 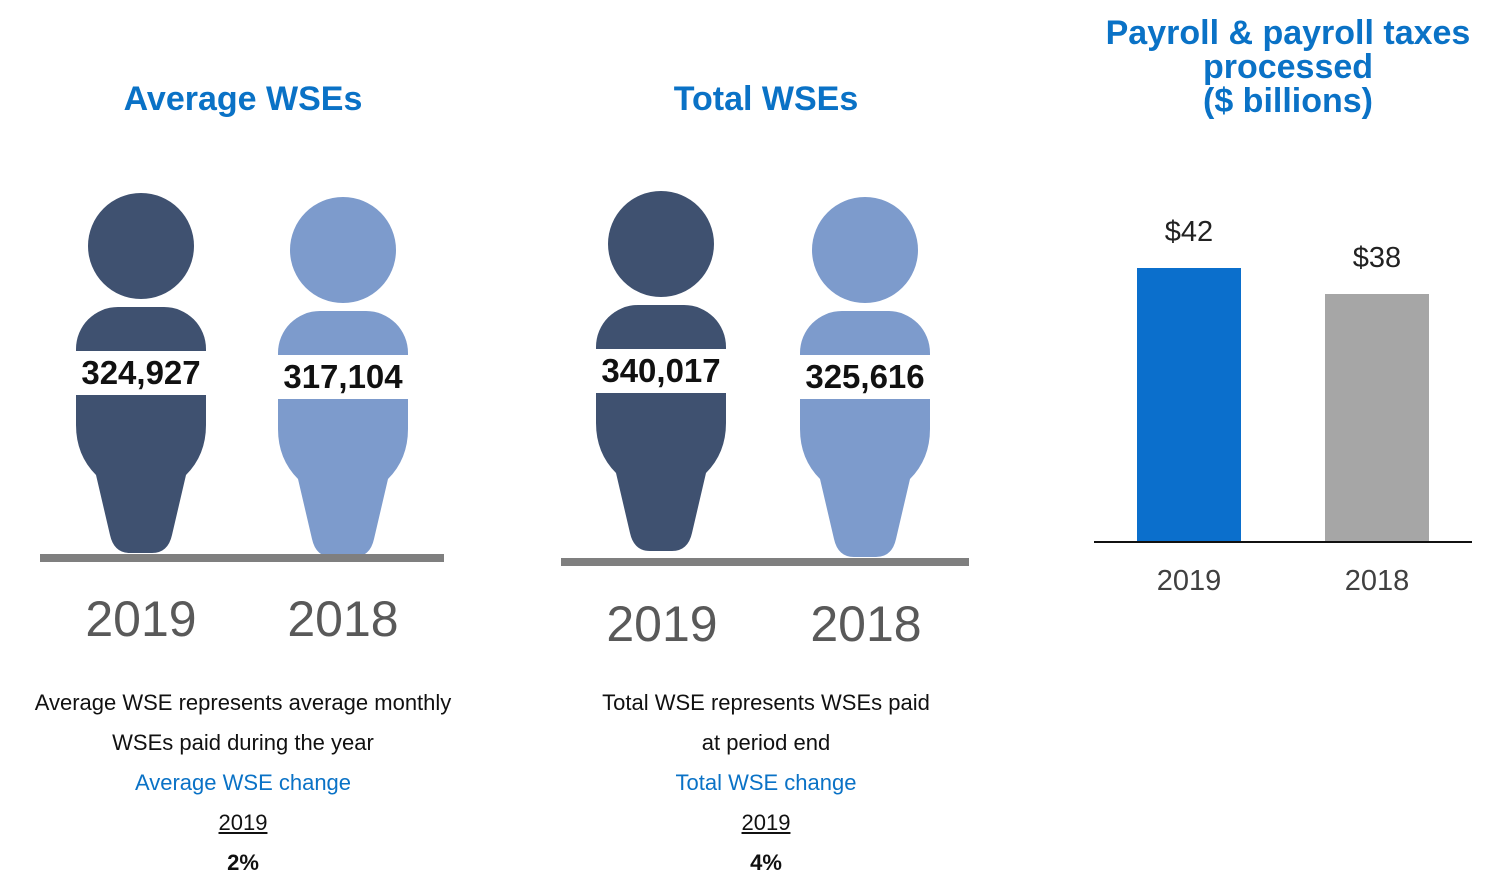 I want to click on bar-2018, so click(x=1377, y=417).